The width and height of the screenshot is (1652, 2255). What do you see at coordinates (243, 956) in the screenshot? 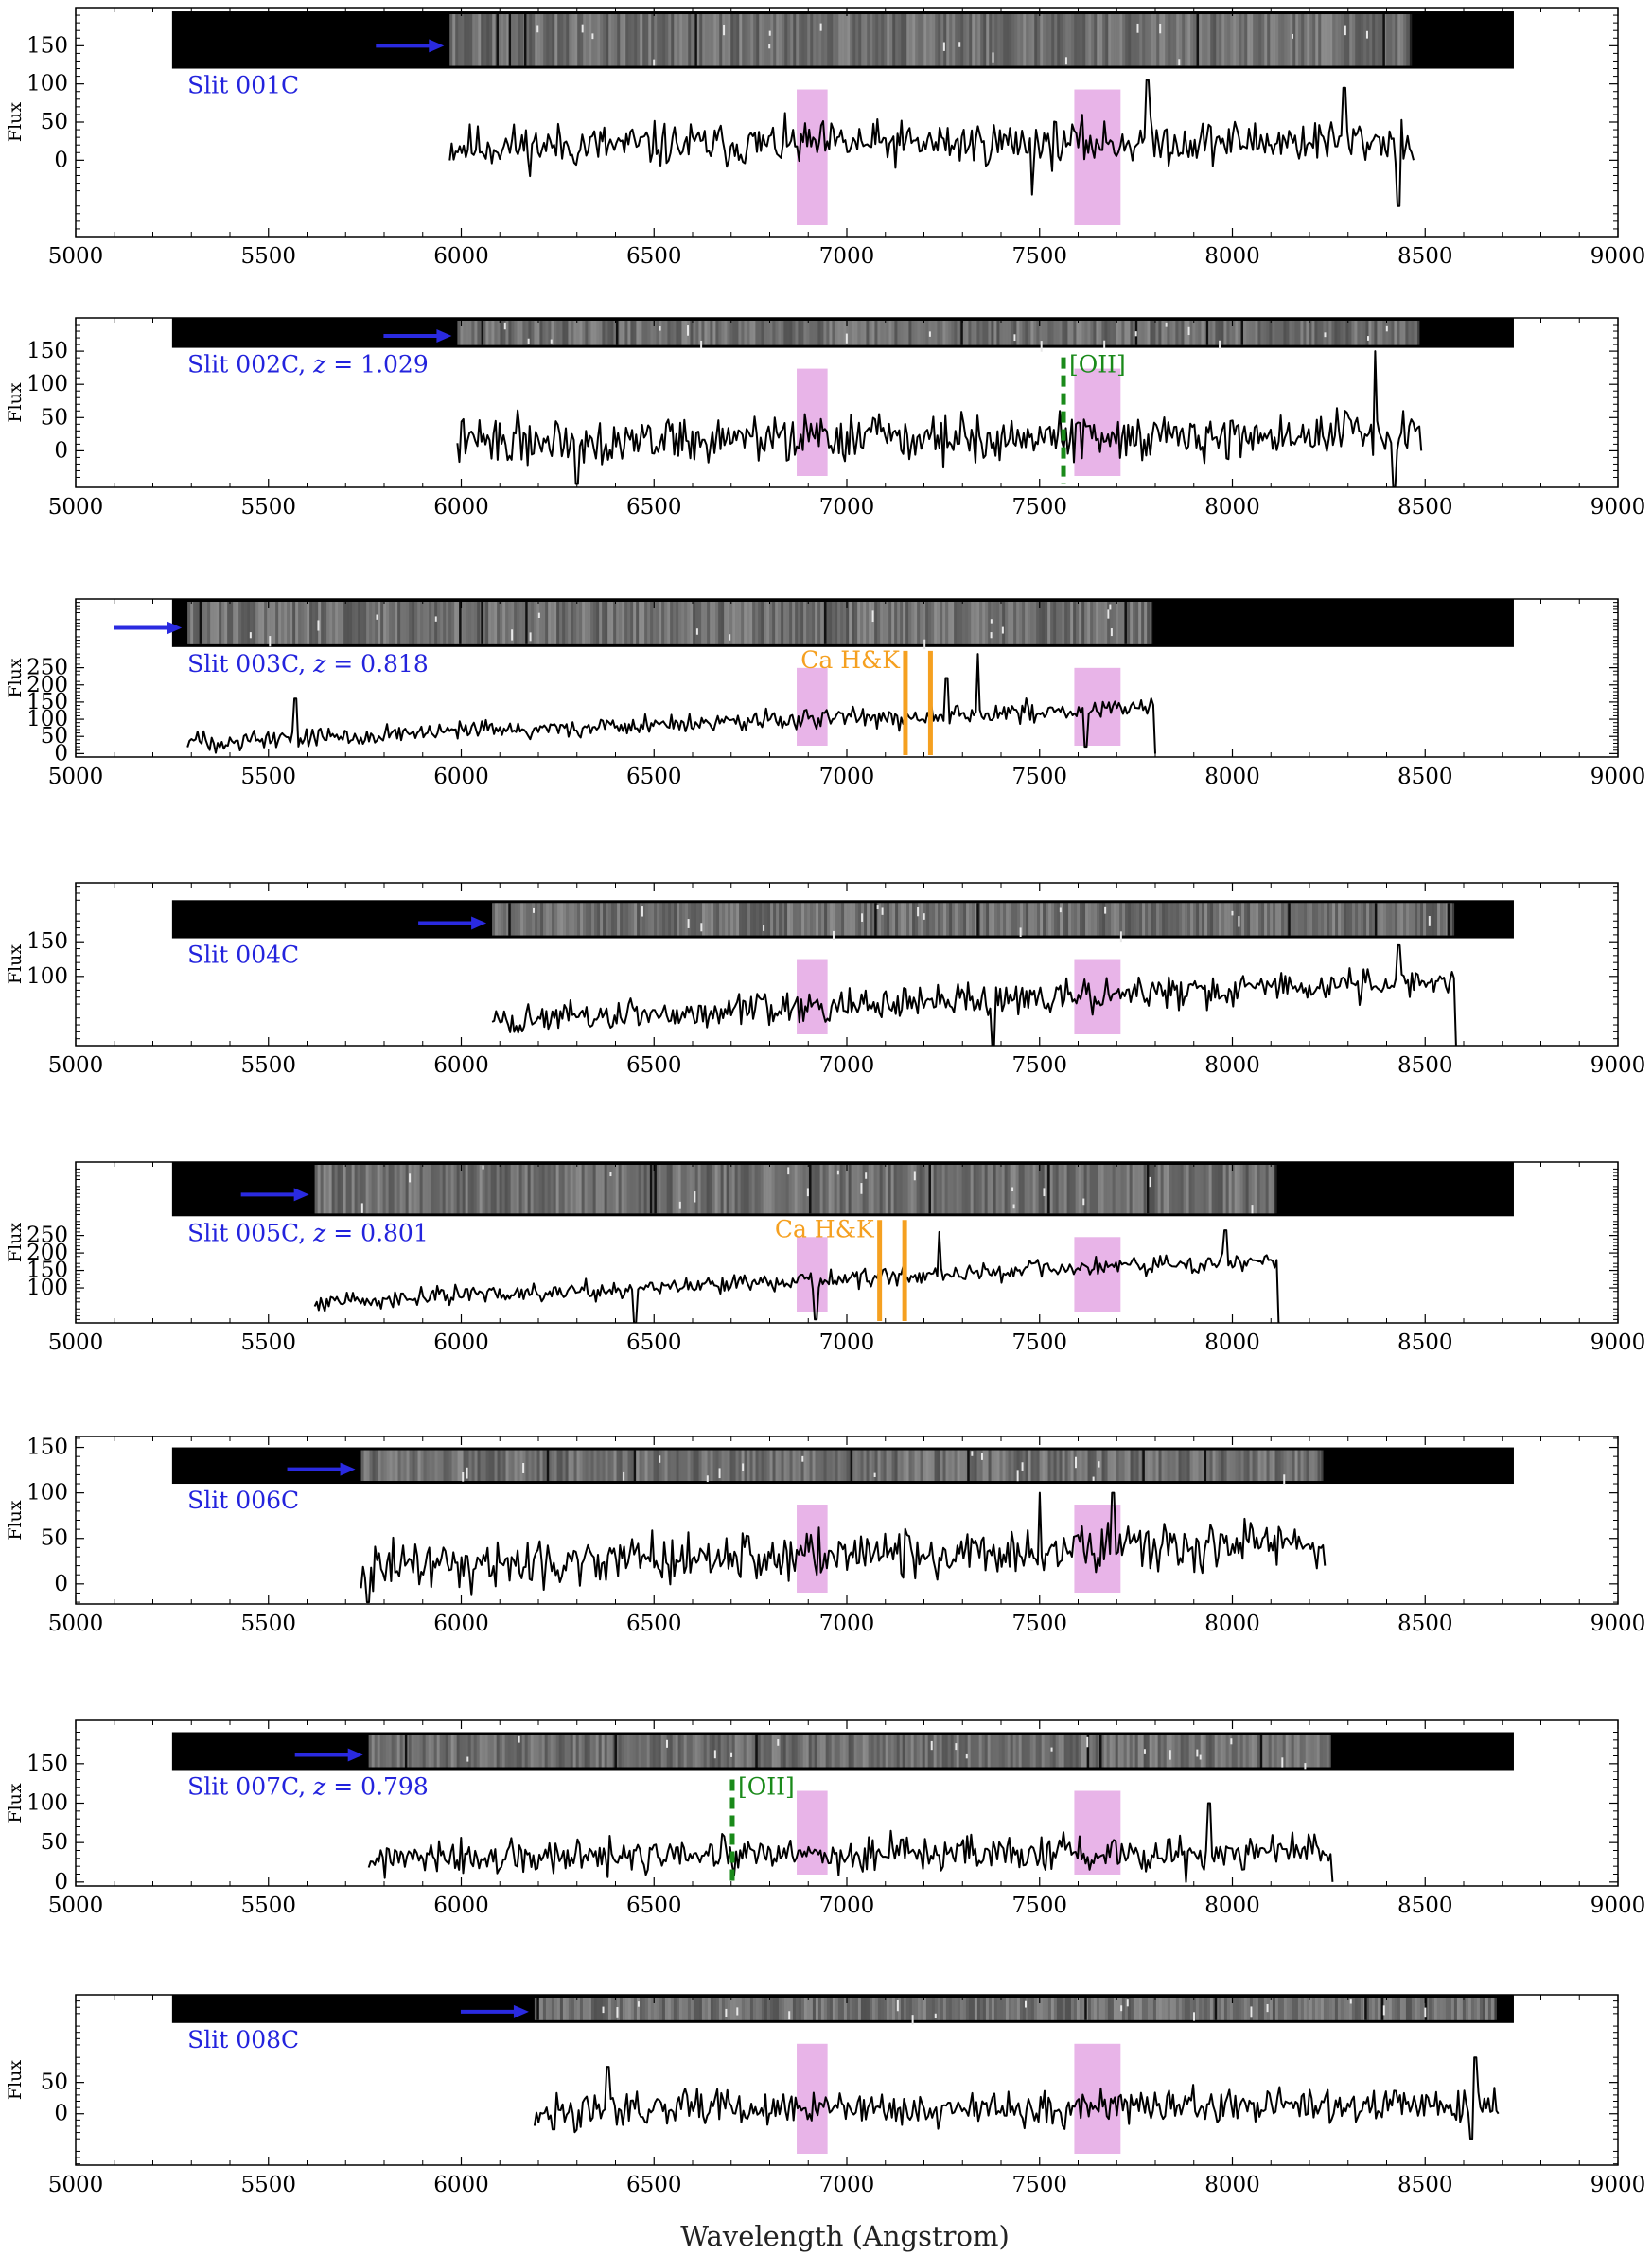
I see `slit-name: Slit 004C` at bounding box center [243, 956].